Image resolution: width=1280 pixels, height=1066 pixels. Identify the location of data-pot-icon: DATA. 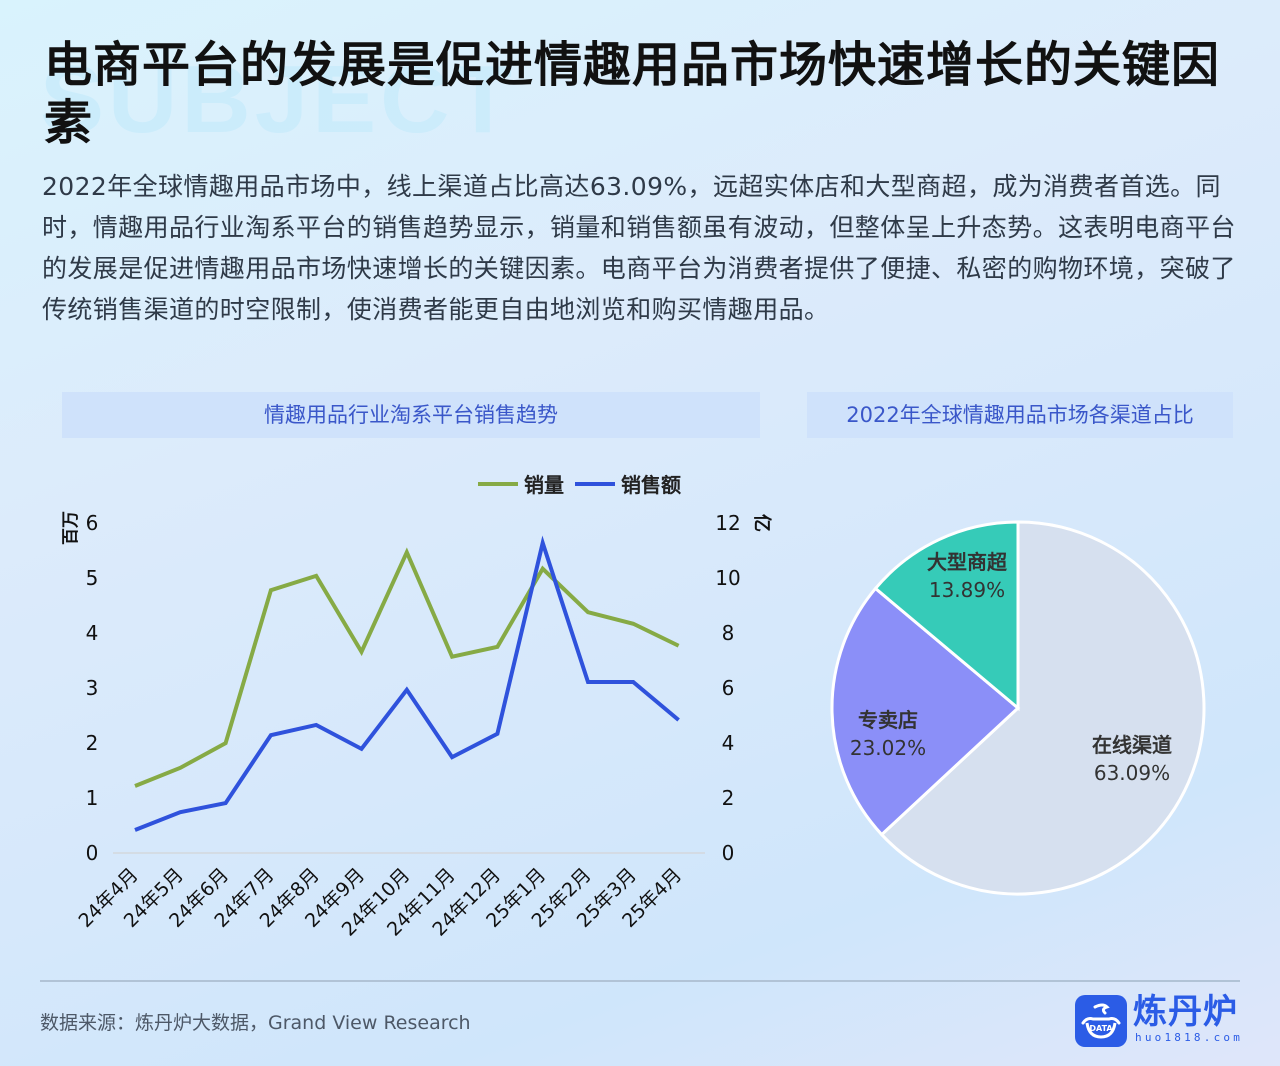
(1101, 1021).